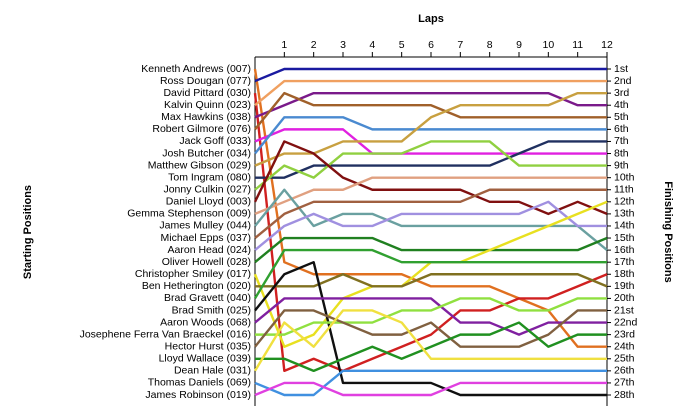 The height and width of the screenshot is (420, 700). Describe the element at coordinates (343, 45) in the screenshot. I see `x-tick-label: 3` at that location.